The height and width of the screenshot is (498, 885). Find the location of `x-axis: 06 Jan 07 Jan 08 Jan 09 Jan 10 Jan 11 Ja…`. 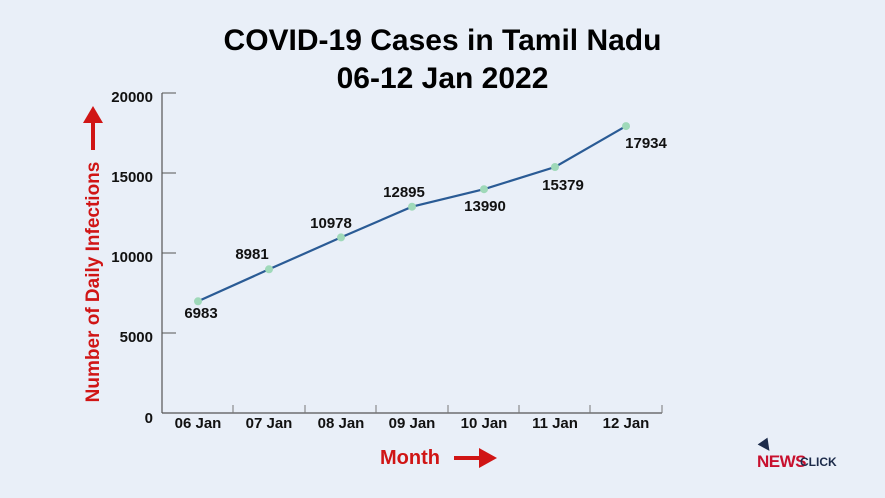

x-axis: 06 Jan 07 Jan 08 Jan 09 Jan 10 Jan 11 Ja… is located at coordinates (412, 418).